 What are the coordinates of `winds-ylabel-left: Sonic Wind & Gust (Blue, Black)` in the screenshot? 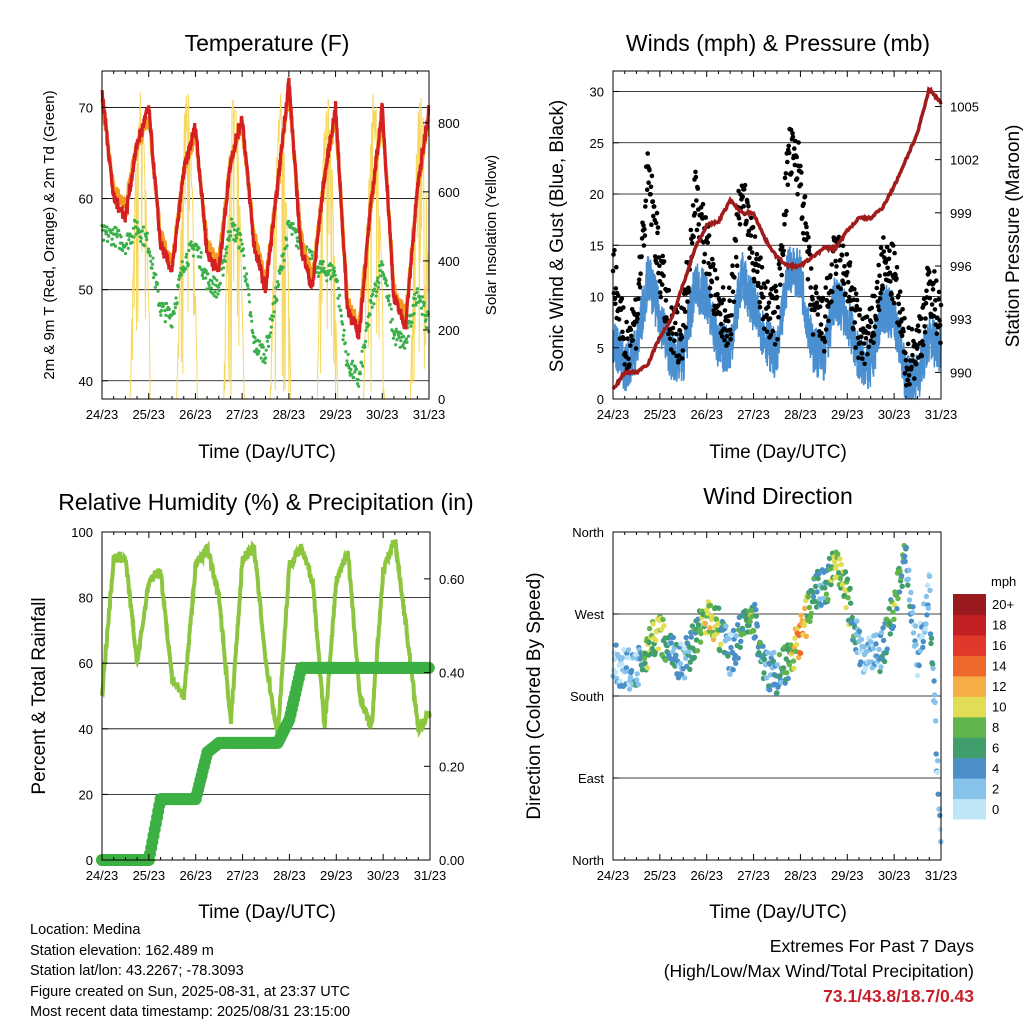 It's located at (557, 236).